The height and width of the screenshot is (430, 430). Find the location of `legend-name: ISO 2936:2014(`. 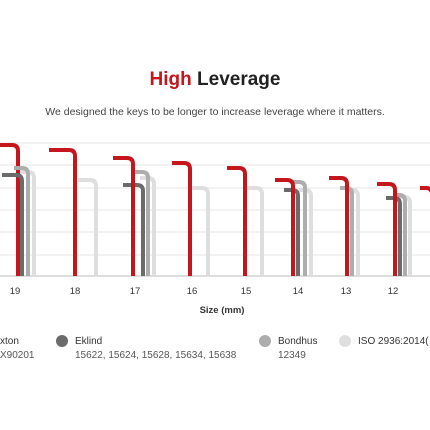

legend-name: ISO 2936:2014( is located at coordinates (393, 341).